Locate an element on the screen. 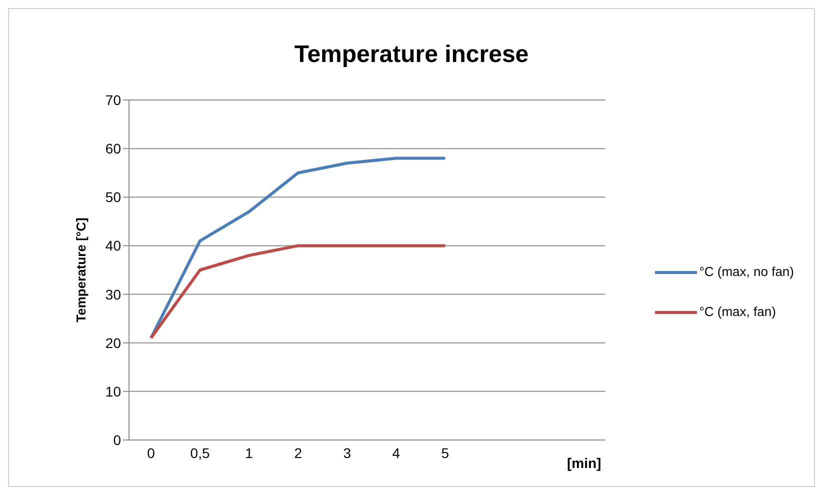  x-tick-label: 2 is located at coordinates (298, 452).